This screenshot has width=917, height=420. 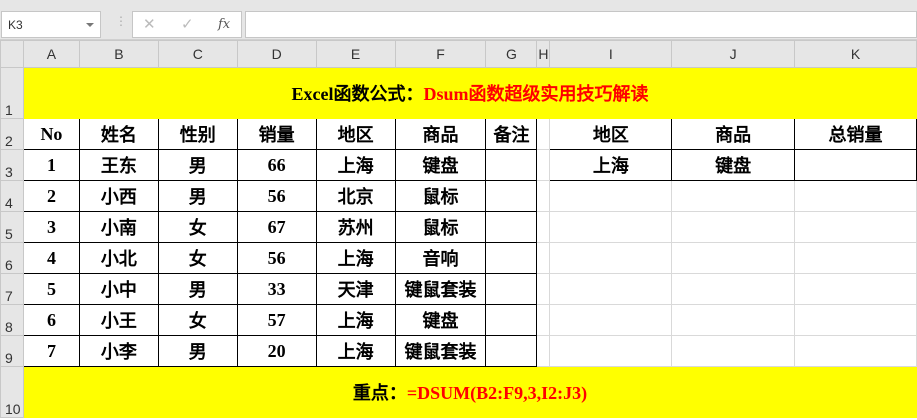 I want to click on column-header-E: E, so click(x=355, y=54).